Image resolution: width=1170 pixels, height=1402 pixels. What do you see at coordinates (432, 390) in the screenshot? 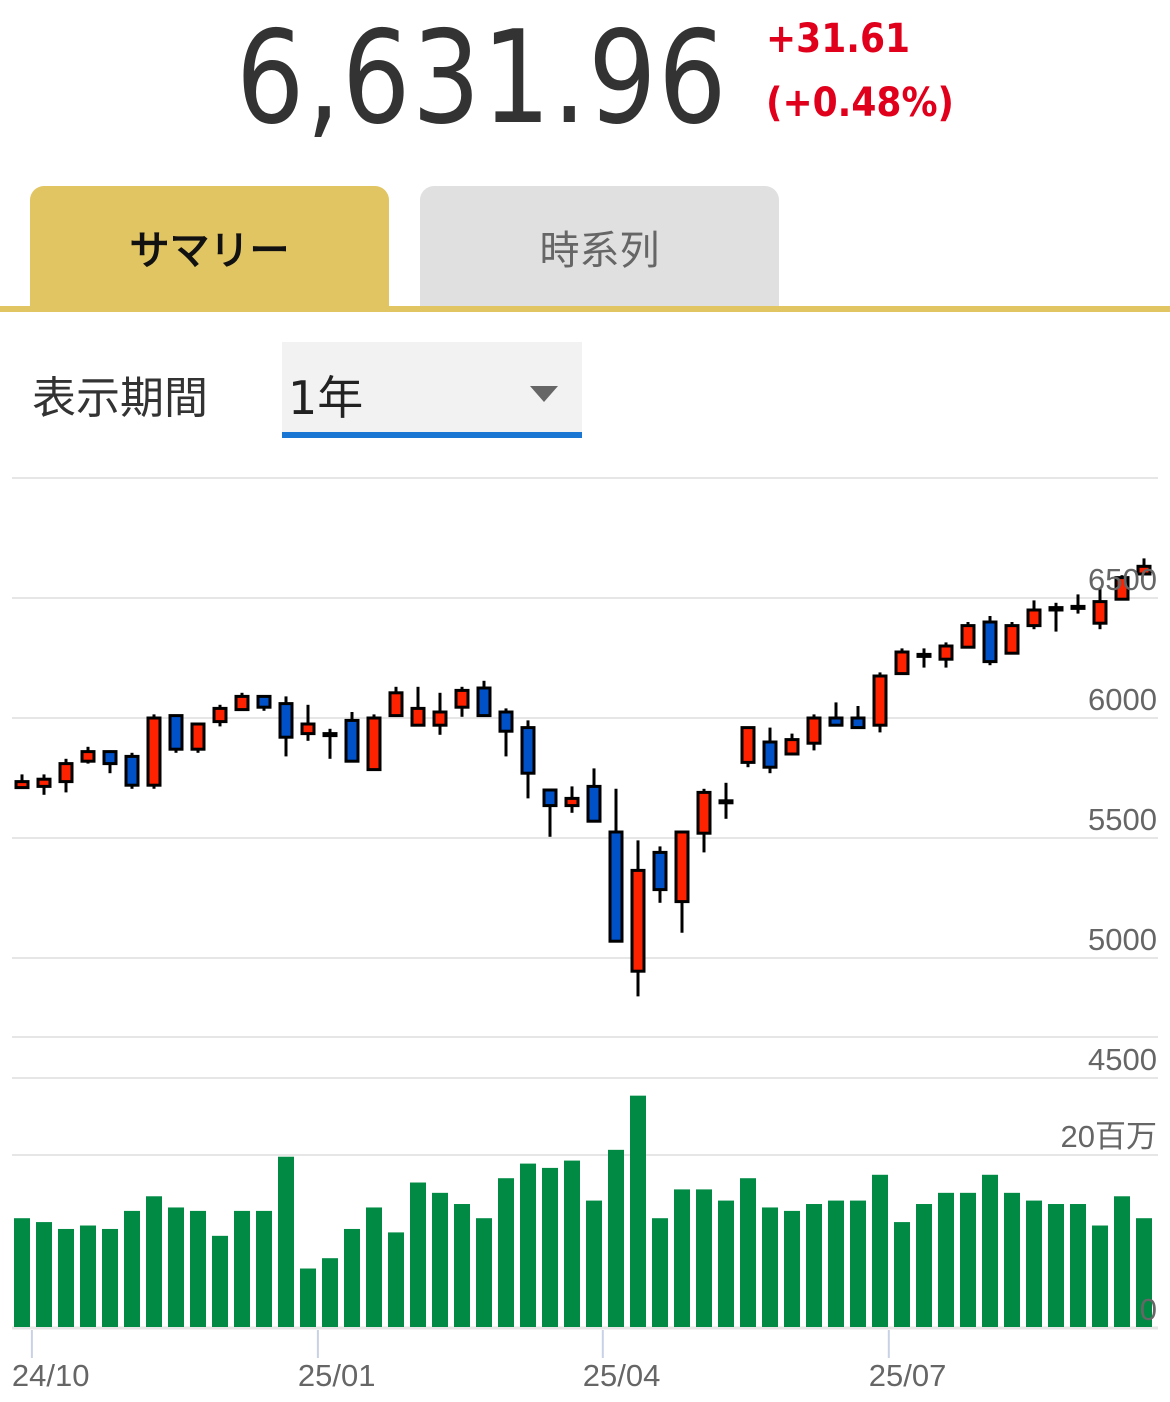
I see `period-select: 1年` at bounding box center [432, 390].